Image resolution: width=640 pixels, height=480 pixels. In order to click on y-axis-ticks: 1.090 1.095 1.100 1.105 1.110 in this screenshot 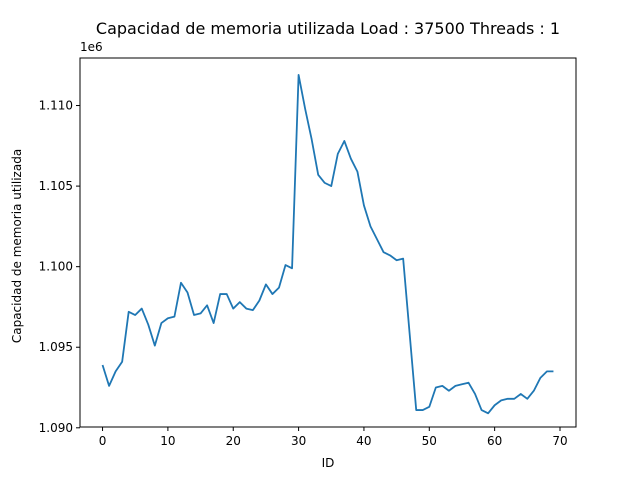, I will do `click(59, 267)`.